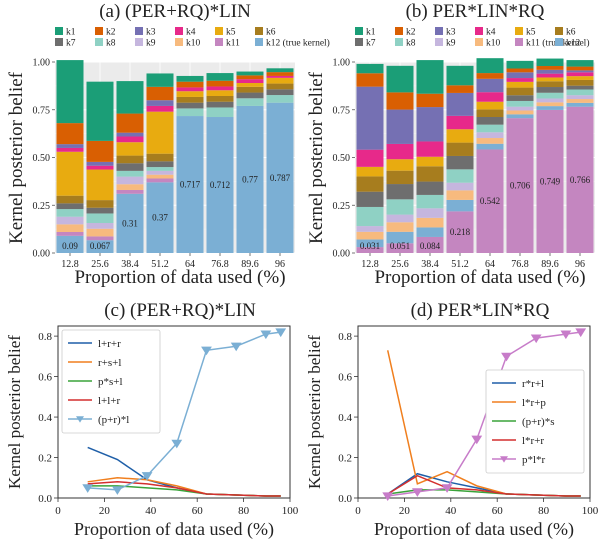 The width and height of the screenshot is (600, 540). I want to click on series-line, so click(484, 485).